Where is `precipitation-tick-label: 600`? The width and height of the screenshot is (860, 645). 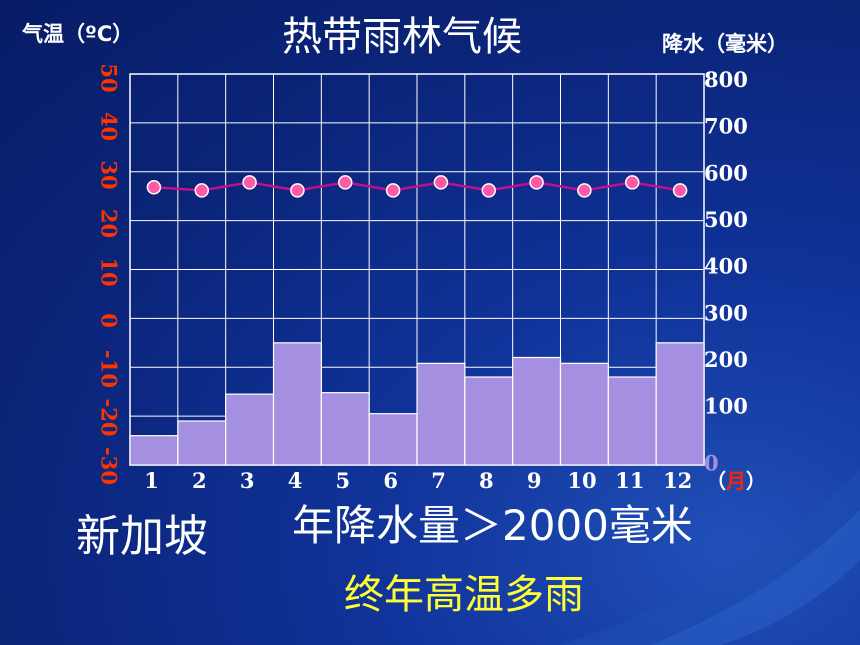
precipitation-tick-label: 600 is located at coordinates (726, 172).